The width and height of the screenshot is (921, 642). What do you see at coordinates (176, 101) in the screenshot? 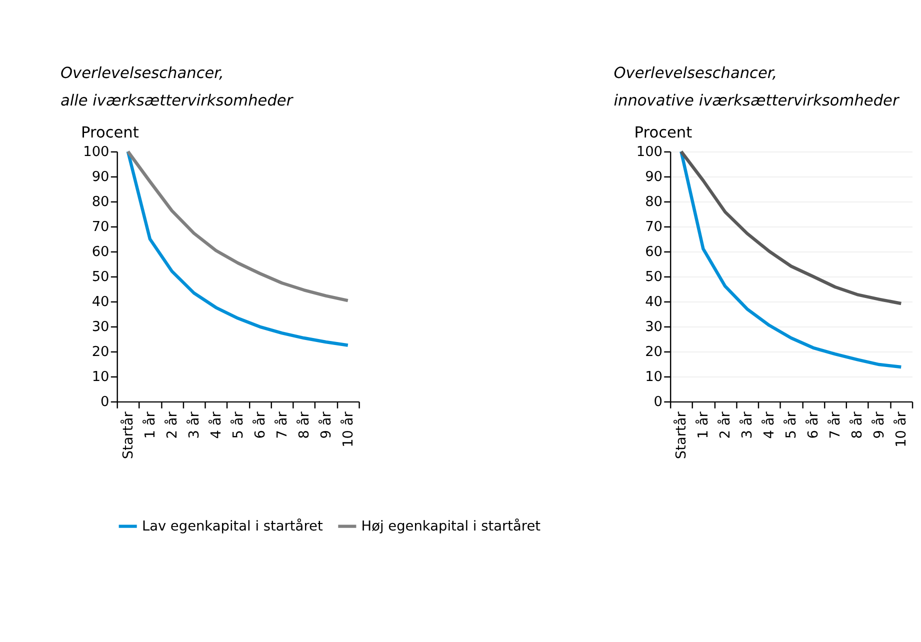
I see `text: alle iværksættervirksomheder` at bounding box center [176, 101].